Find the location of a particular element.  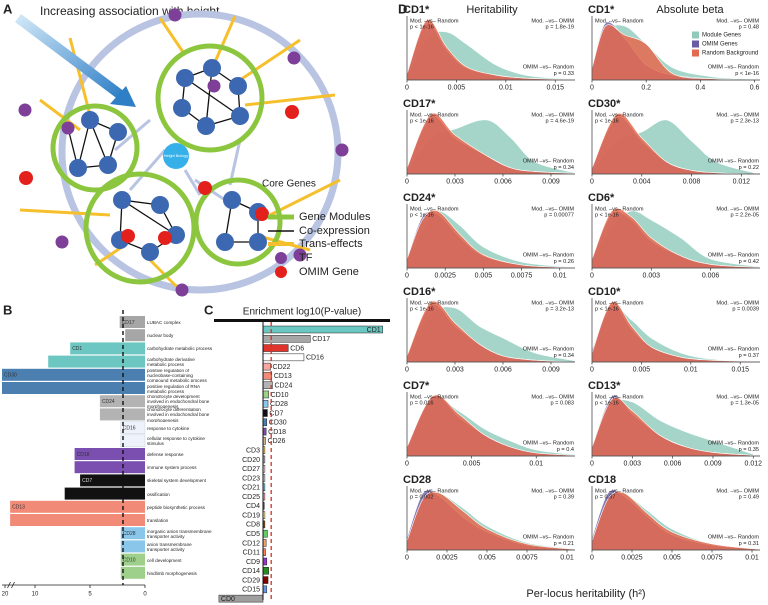

comparison-label: Mod. –vs– OMIM is located at coordinates (552, 303).